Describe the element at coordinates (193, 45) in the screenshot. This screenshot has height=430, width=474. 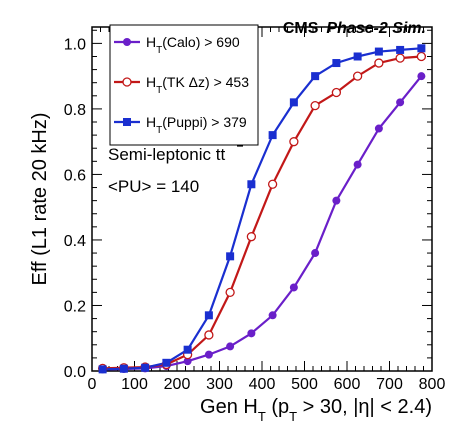
I see `legend-label-0: HT(Calo) > 690` at that location.